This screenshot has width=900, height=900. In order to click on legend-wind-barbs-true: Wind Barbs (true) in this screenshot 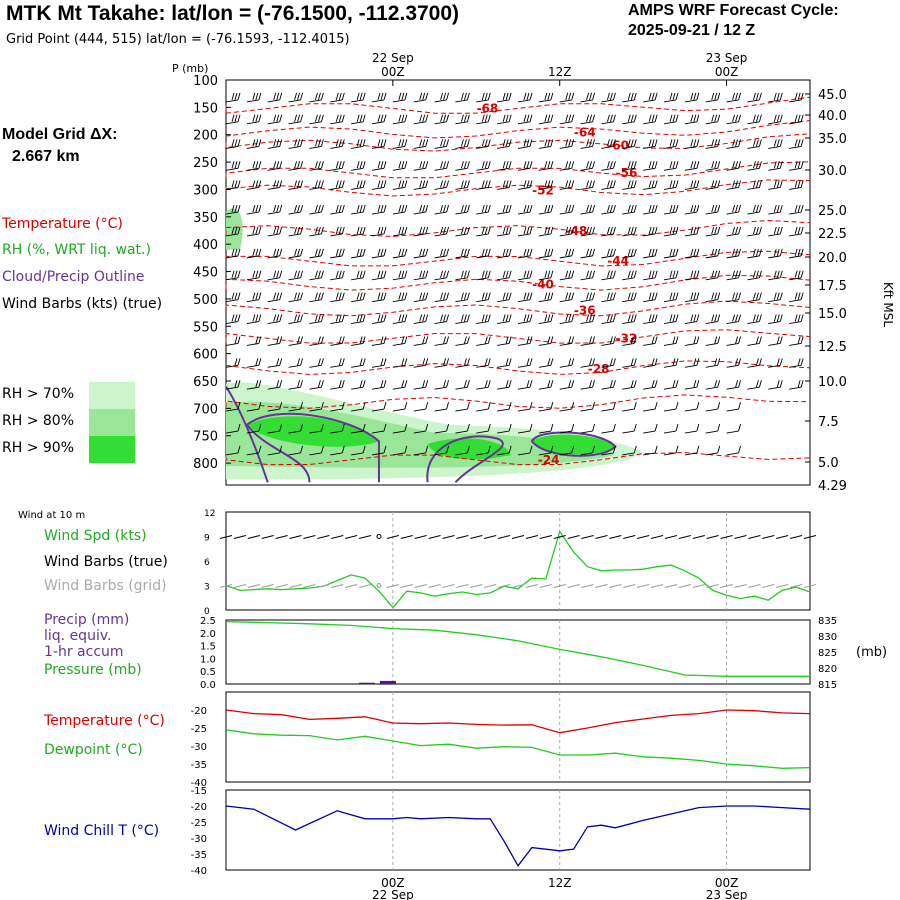, I will do `click(106, 562)`.